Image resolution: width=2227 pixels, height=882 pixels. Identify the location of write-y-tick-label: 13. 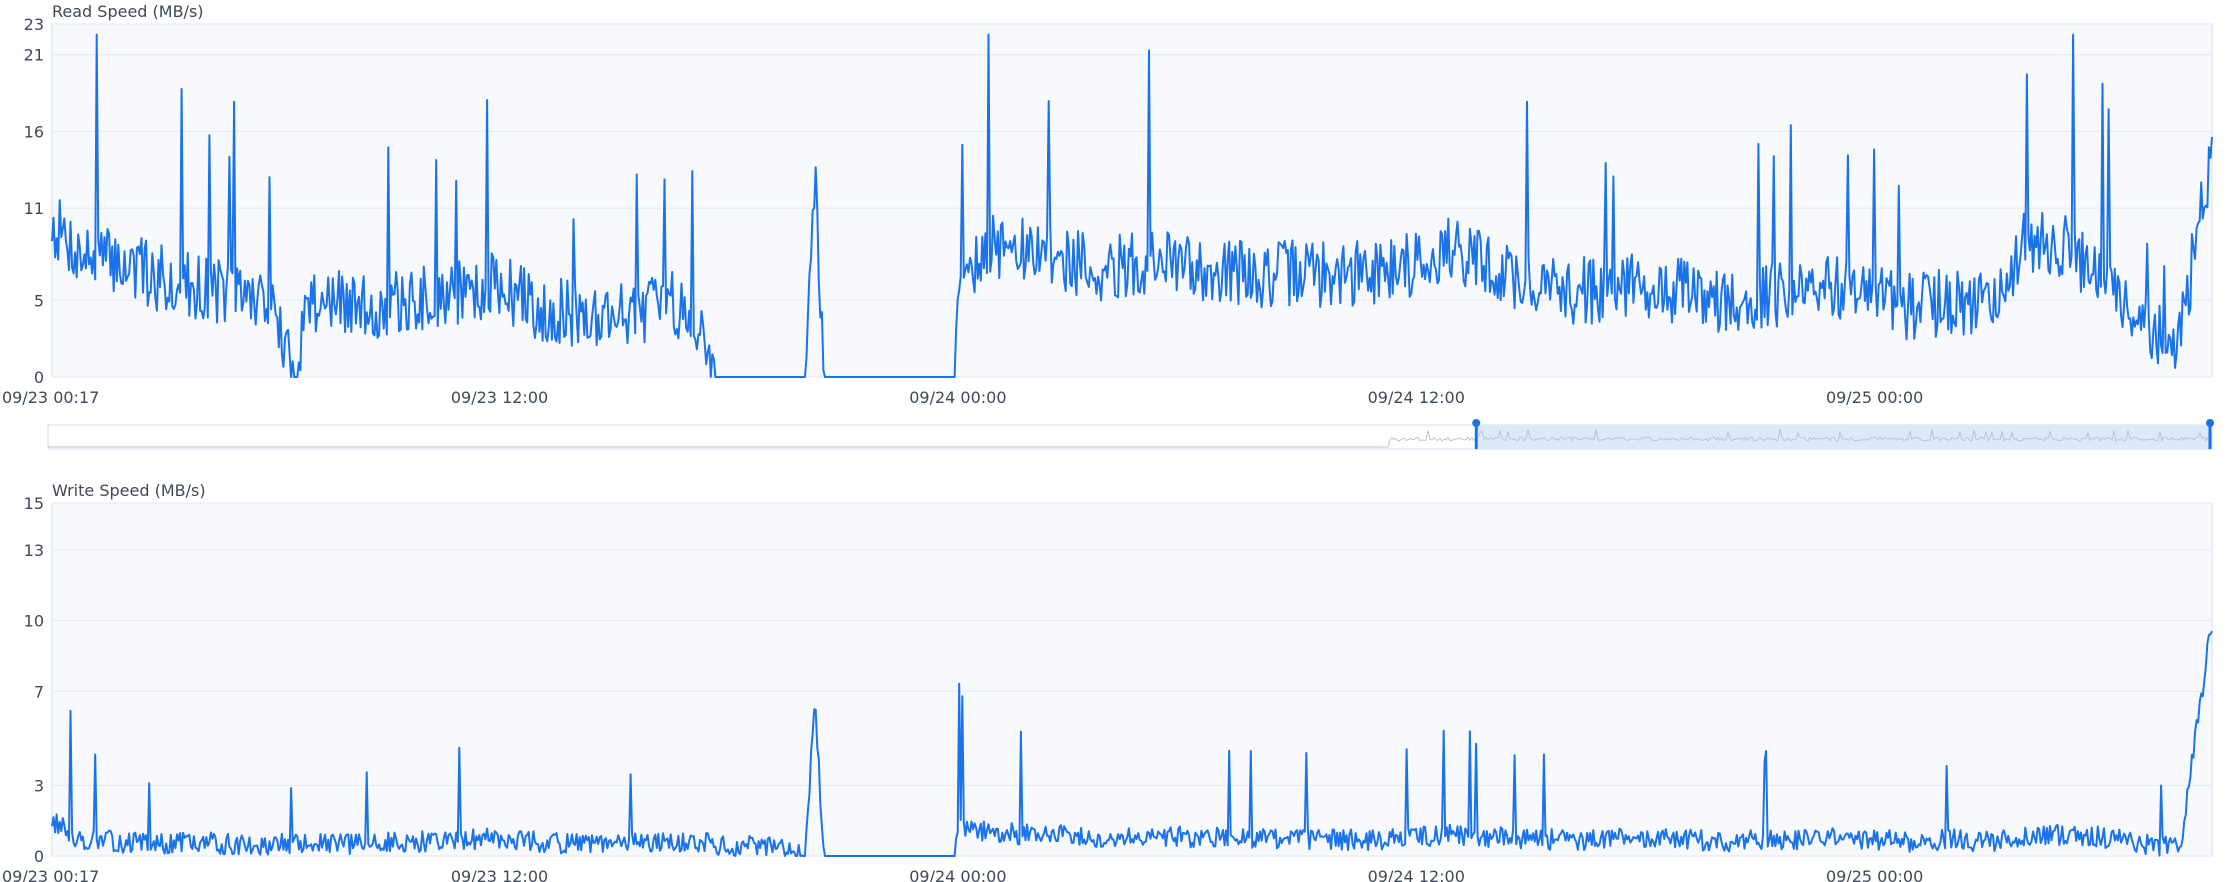
(34, 550).